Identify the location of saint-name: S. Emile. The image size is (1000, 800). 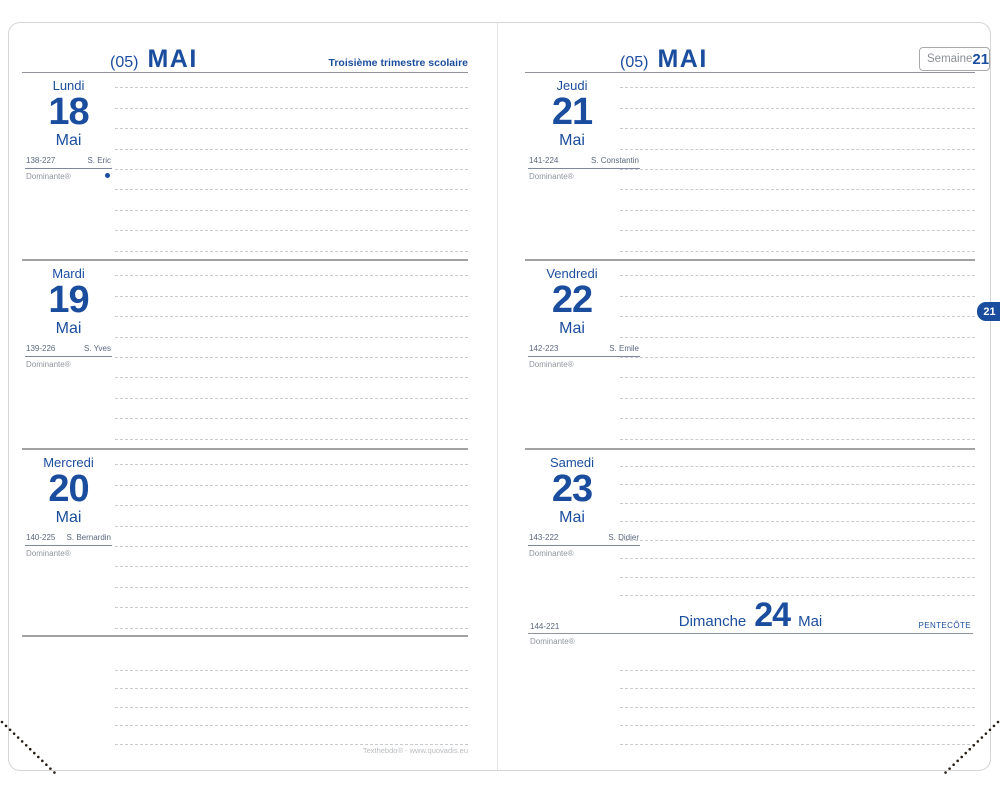
(624, 348).